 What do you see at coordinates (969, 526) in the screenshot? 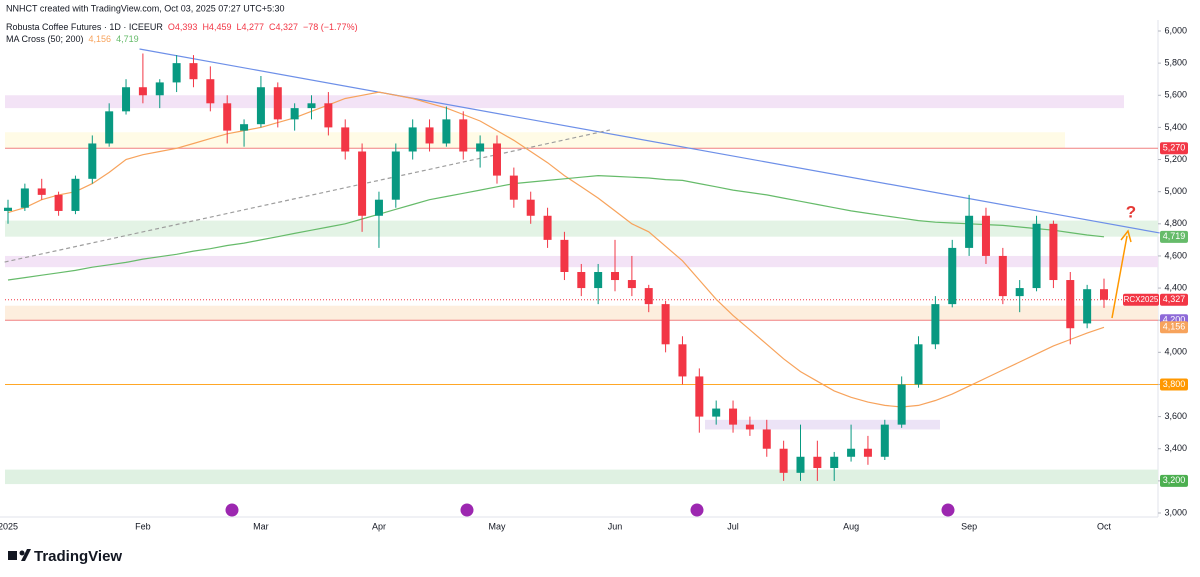
I see `x-tick-label: Sep` at bounding box center [969, 526].